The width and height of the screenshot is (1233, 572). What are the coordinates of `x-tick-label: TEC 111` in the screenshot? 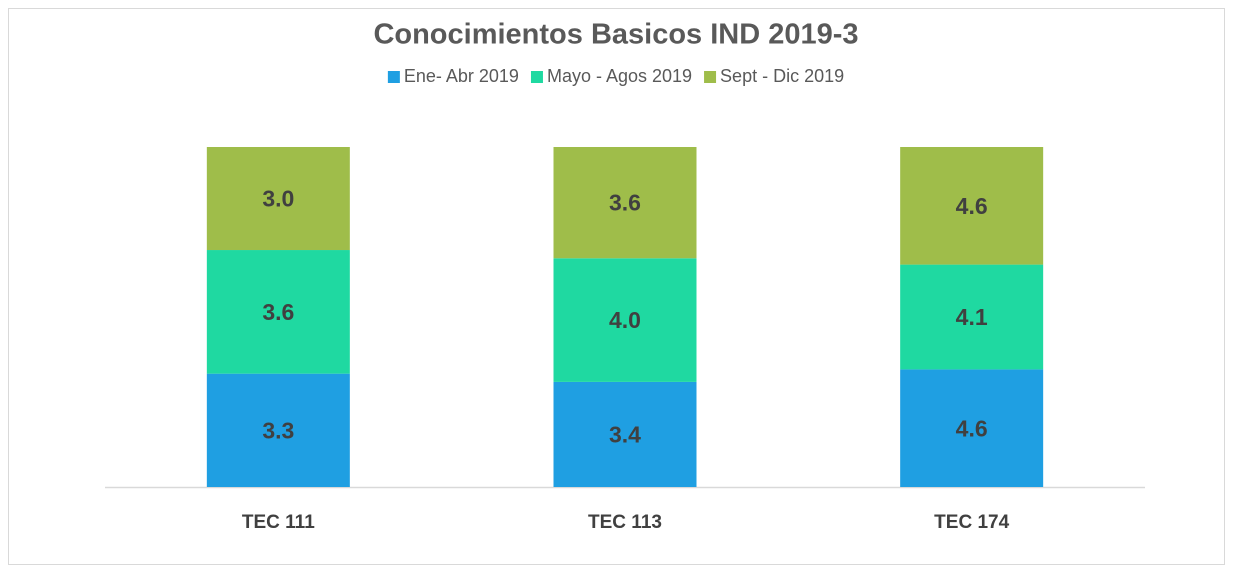 It's located at (278, 522).